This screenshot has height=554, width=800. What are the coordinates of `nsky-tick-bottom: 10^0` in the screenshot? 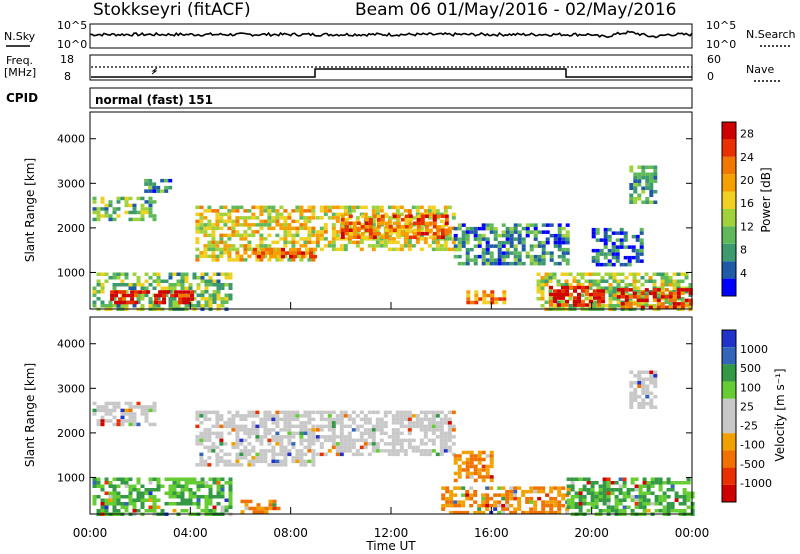 It's located at (72, 44).